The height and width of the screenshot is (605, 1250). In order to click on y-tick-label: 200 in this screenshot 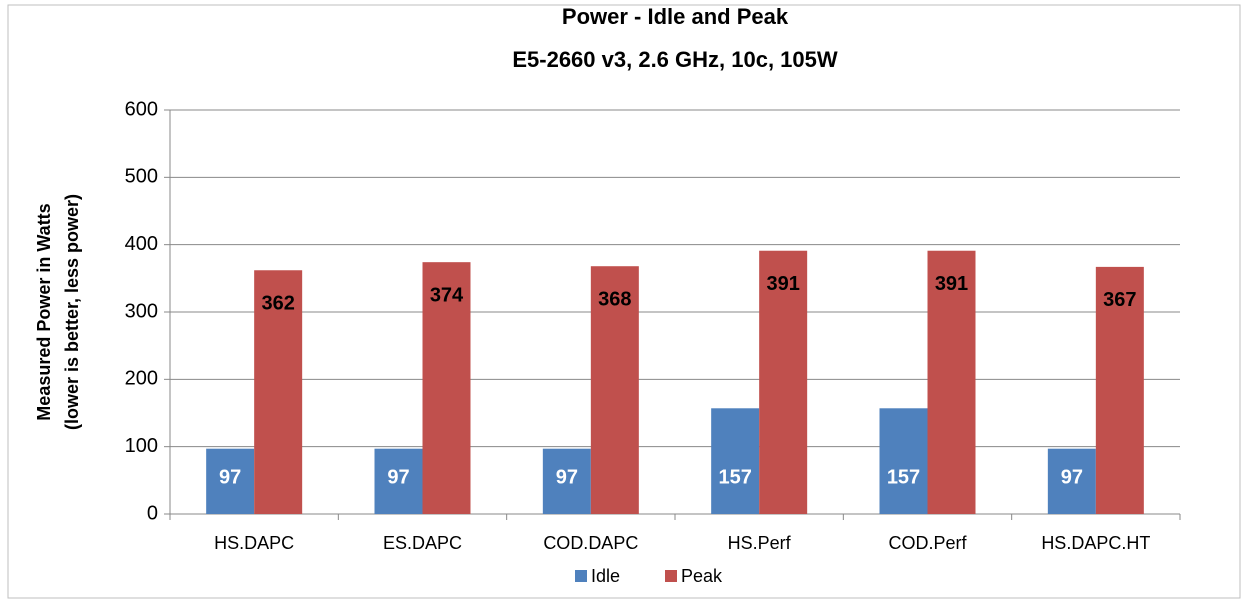, I will do `click(141, 379)`.